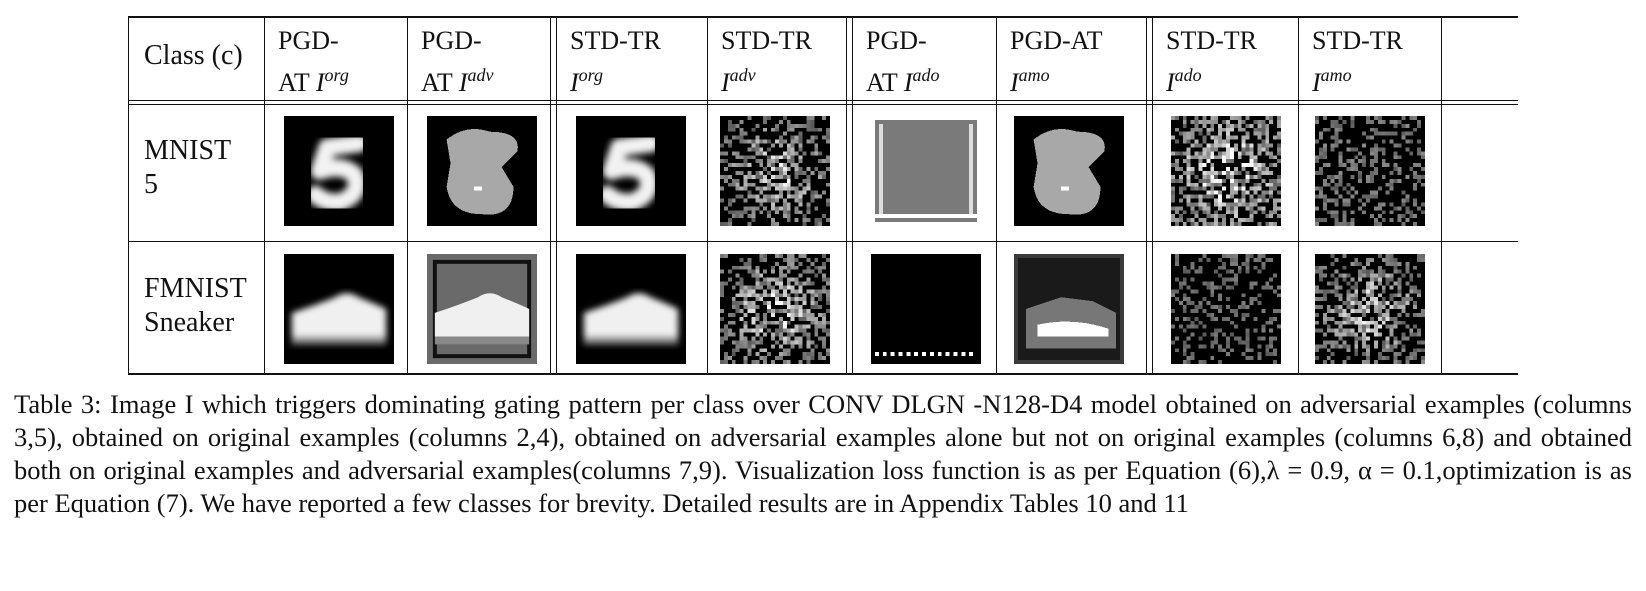 Image resolution: width=1646 pixels, height=591 pixels. I want to click on fmnist-sneaker-image-org-col2, so click(339, 309).